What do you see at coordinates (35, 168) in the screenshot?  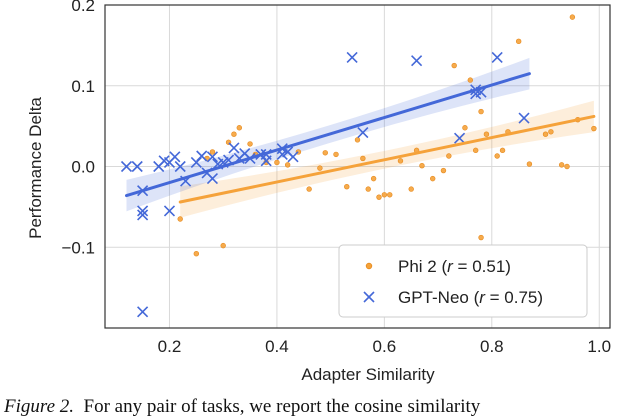 I see `y-axis-label: Performance Delta` at bounding box center [35, 168].